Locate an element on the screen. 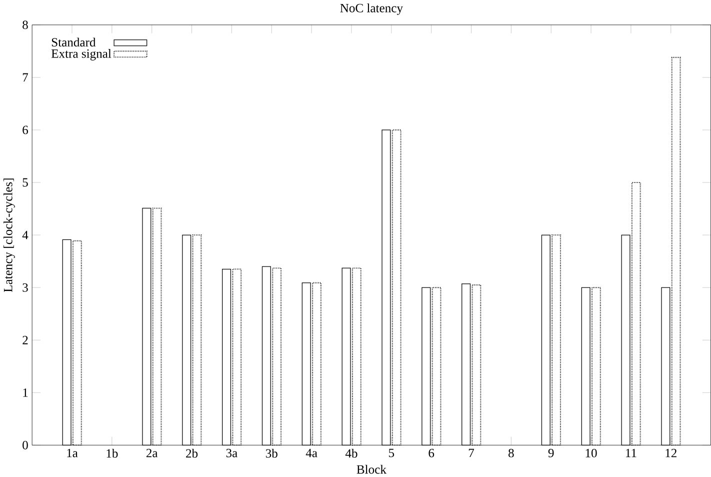 The height and width of the screenshot is (477, 711). x-tick-label: 9 is located at coordinates (551, 453).